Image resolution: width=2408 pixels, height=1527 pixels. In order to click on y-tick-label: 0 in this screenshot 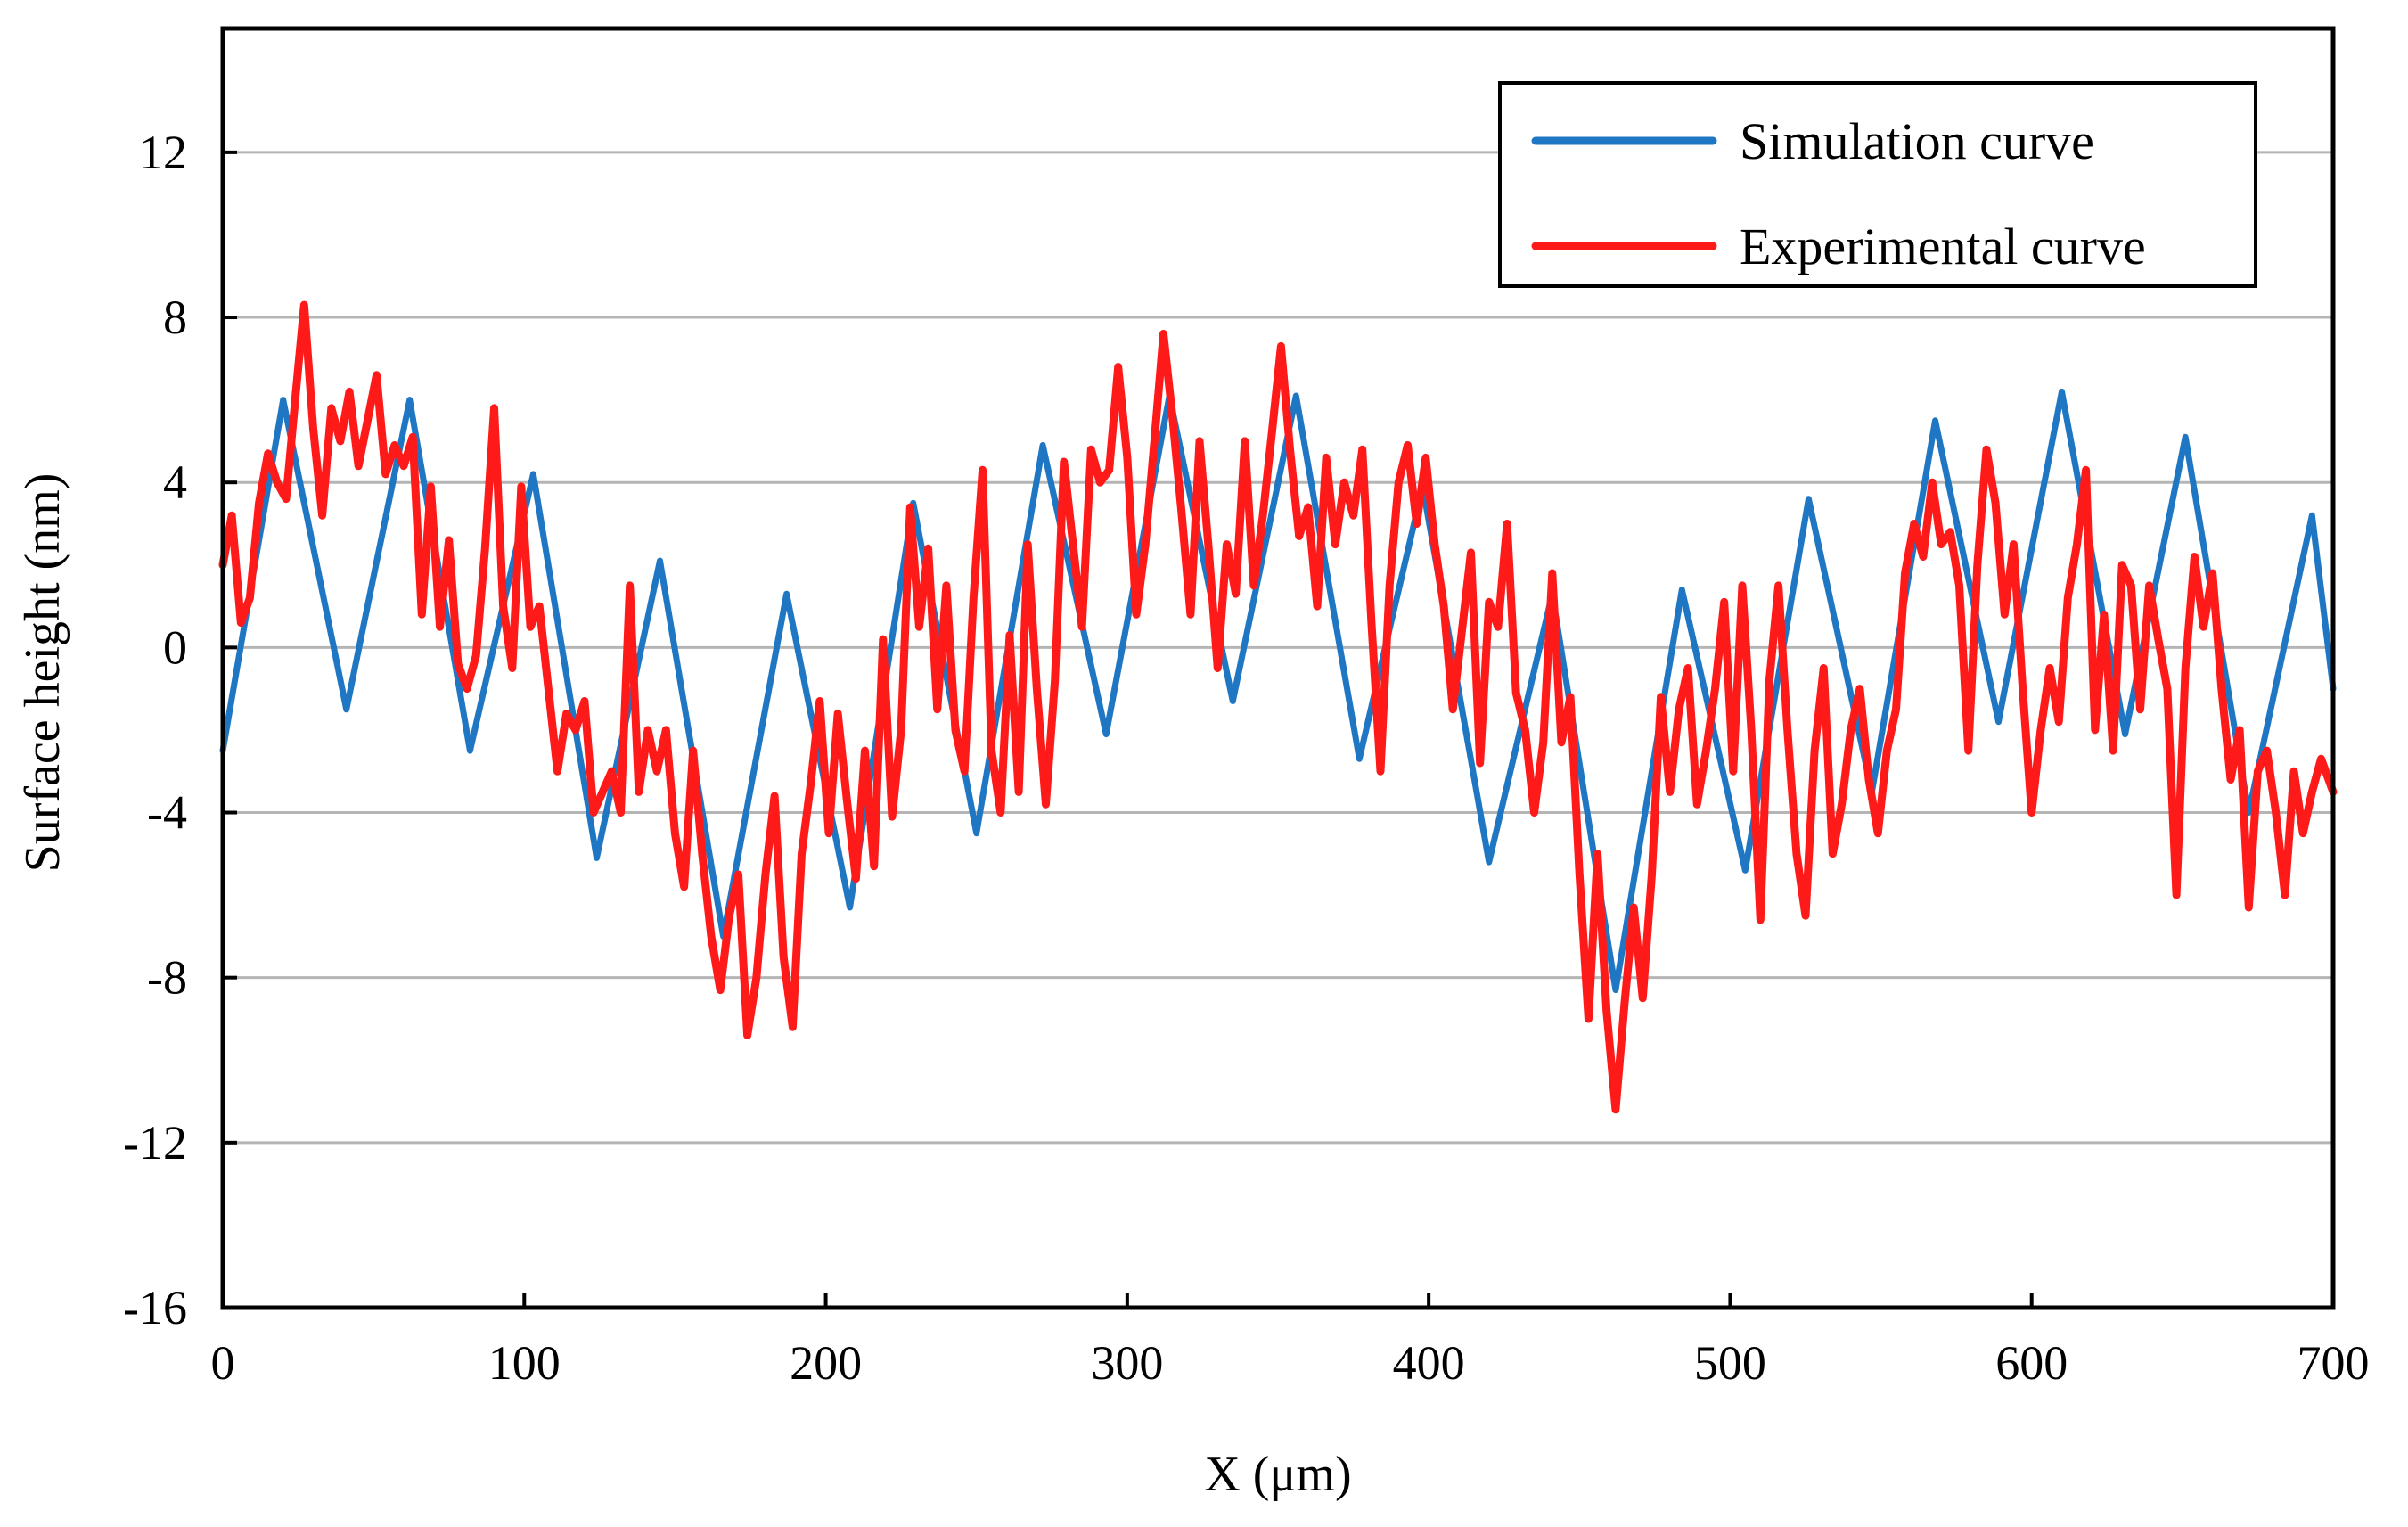, I will do `click(175, 647)`.